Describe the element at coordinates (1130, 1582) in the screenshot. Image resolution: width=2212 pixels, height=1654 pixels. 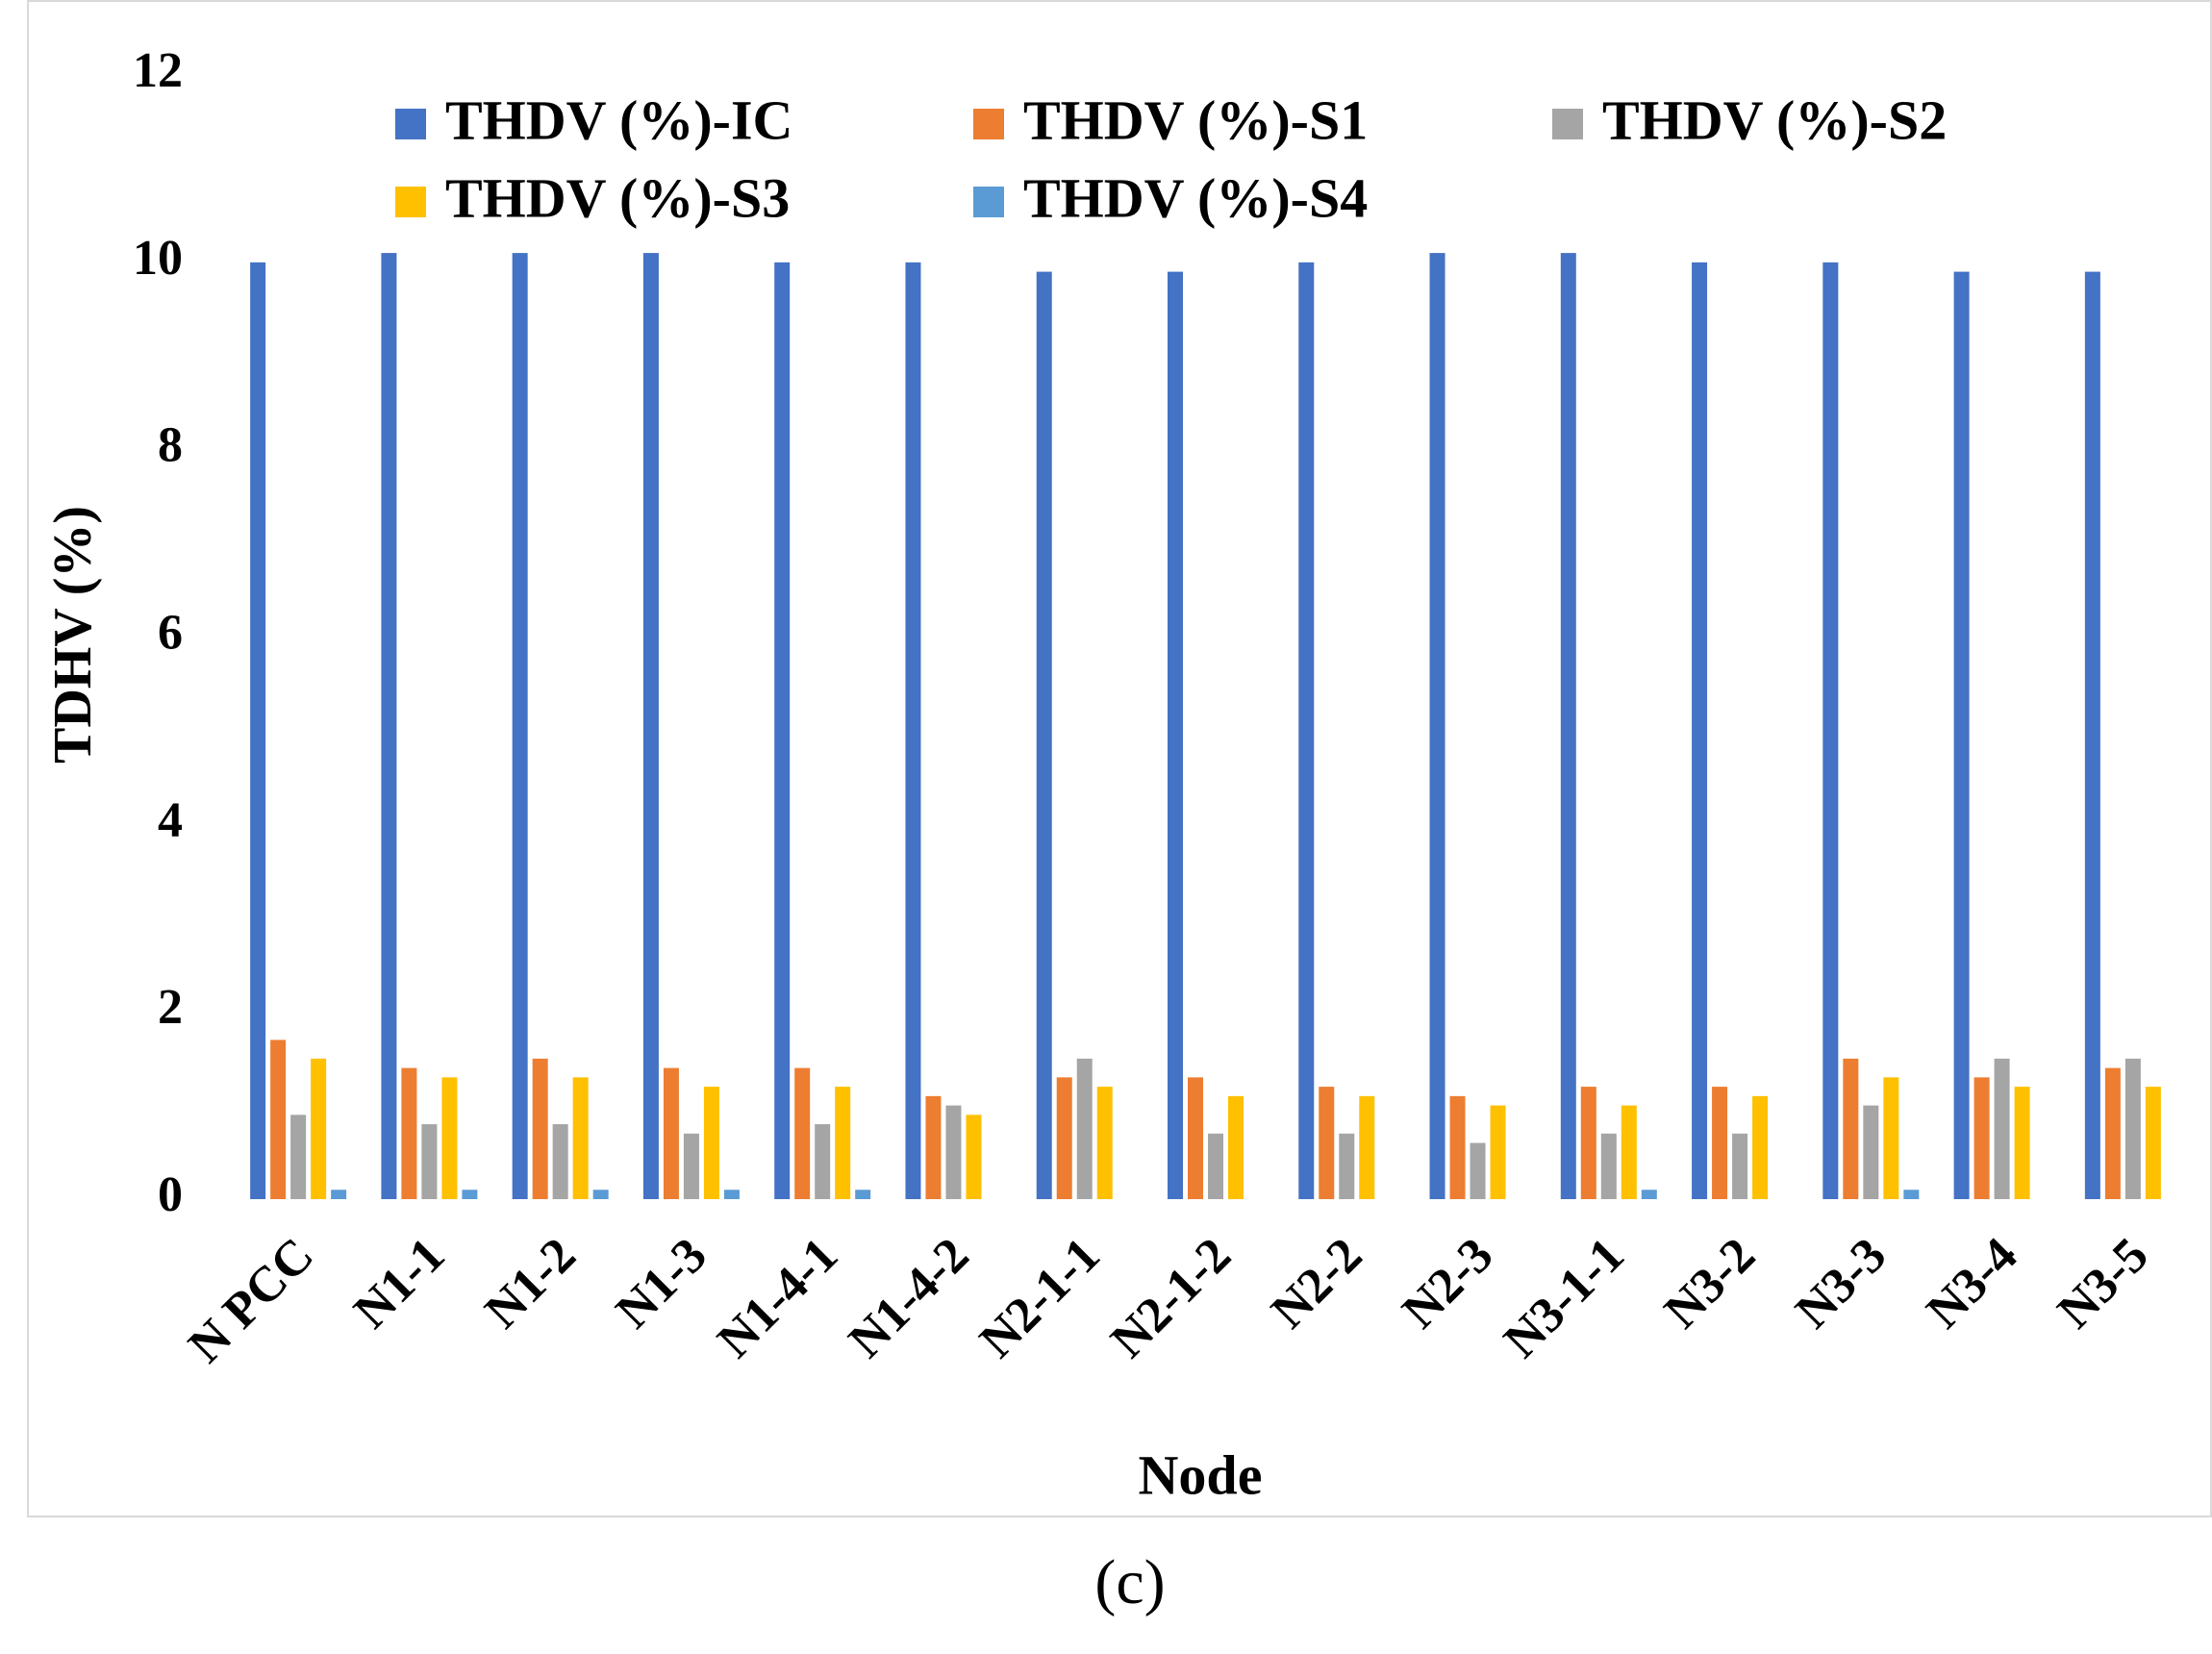
I see `caption: (c)` at that location.